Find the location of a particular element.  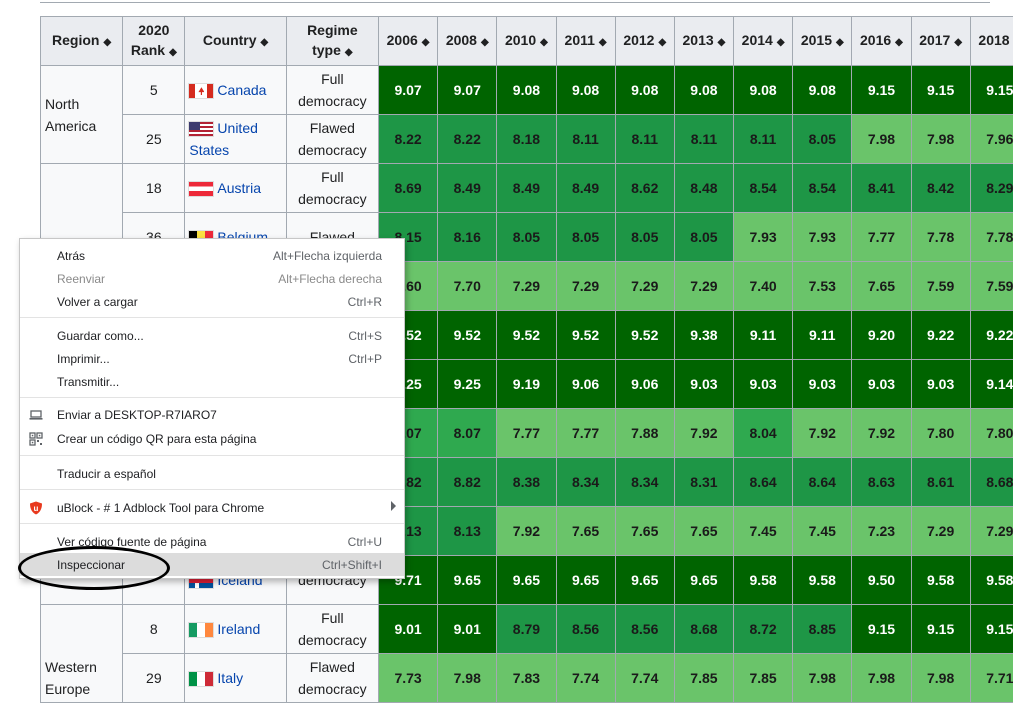

ireland-flag-icon is located at coordinates (201, 630).